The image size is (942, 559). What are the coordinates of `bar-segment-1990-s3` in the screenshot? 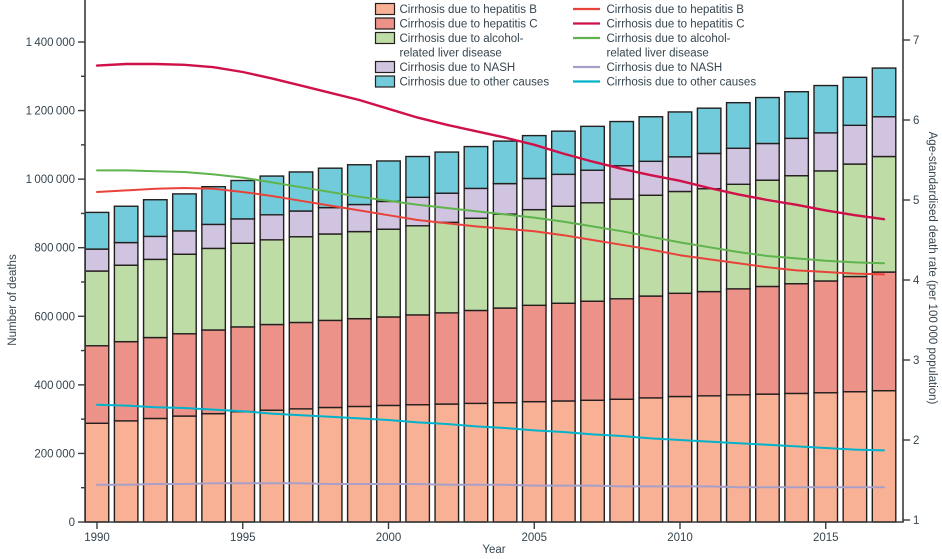 It's located at (97, 260).